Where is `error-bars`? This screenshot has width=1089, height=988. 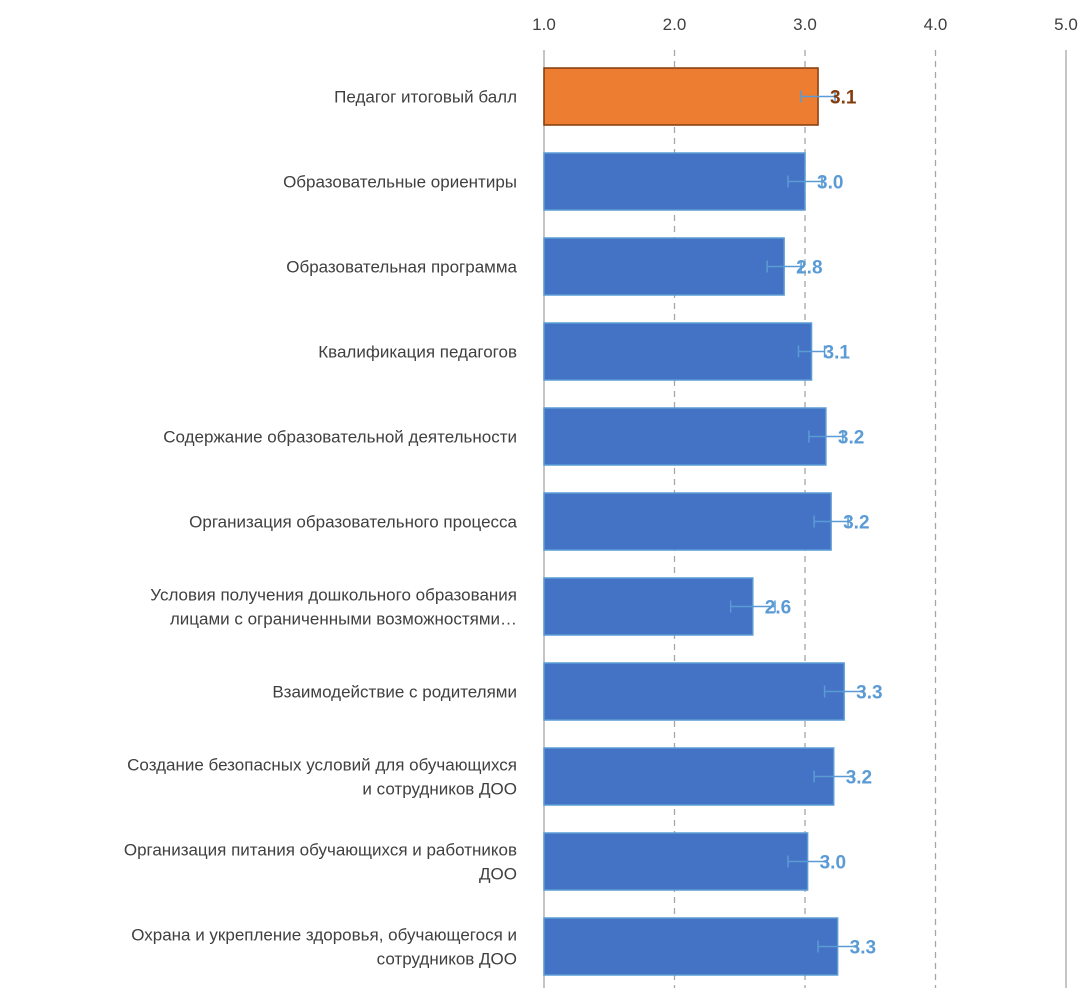
error-bars is located at coordinates (797, 521).